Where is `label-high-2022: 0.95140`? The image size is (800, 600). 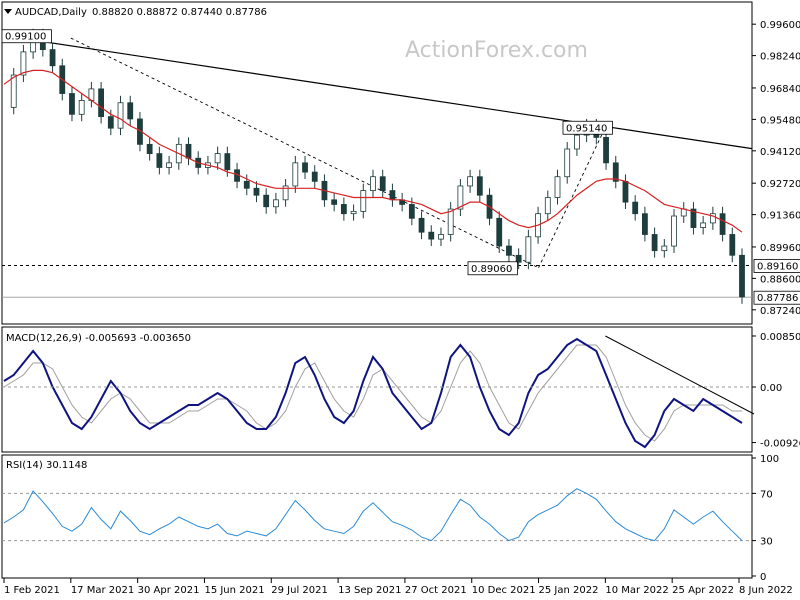 label-high-2022: 0.95140 is located at coordinates (586, 128).